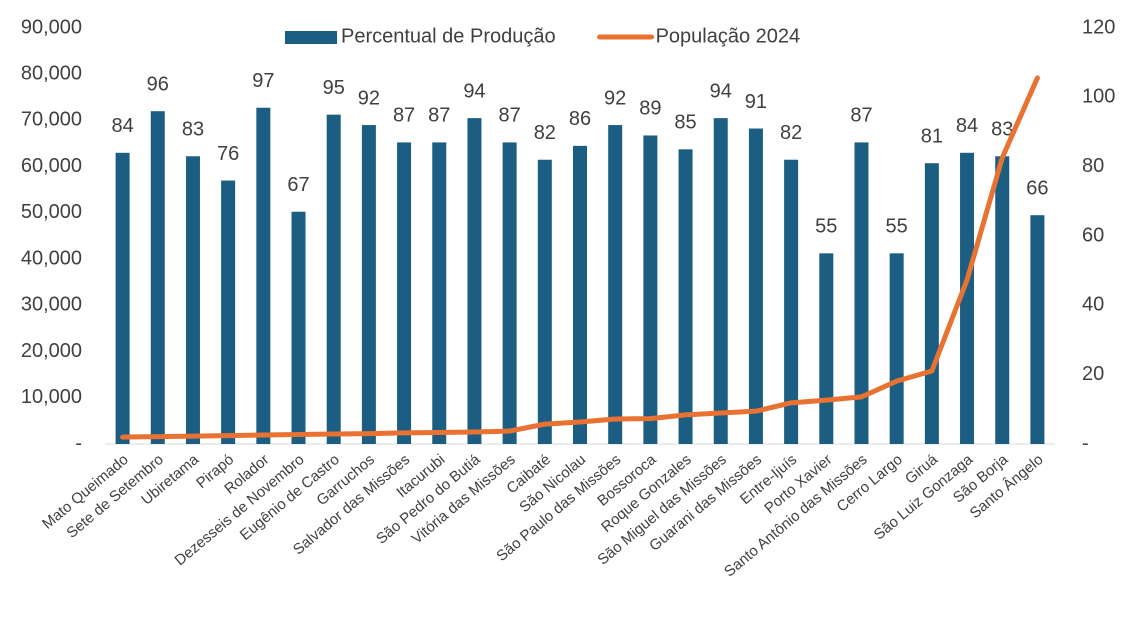  Describe the element at coordinates (580, 119) in the screenshot. I see `data-label: 86` at that location.